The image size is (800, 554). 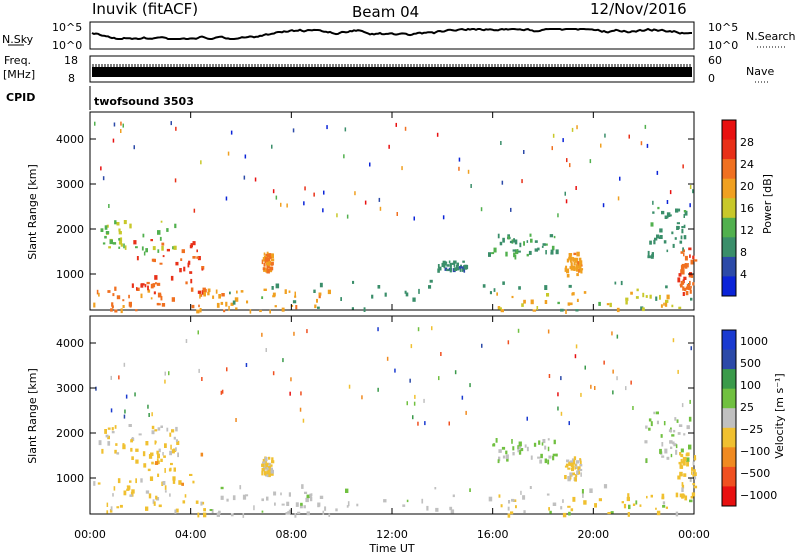 I want to click on nave-tick-bottom: 0, so click(x=711, y=78).